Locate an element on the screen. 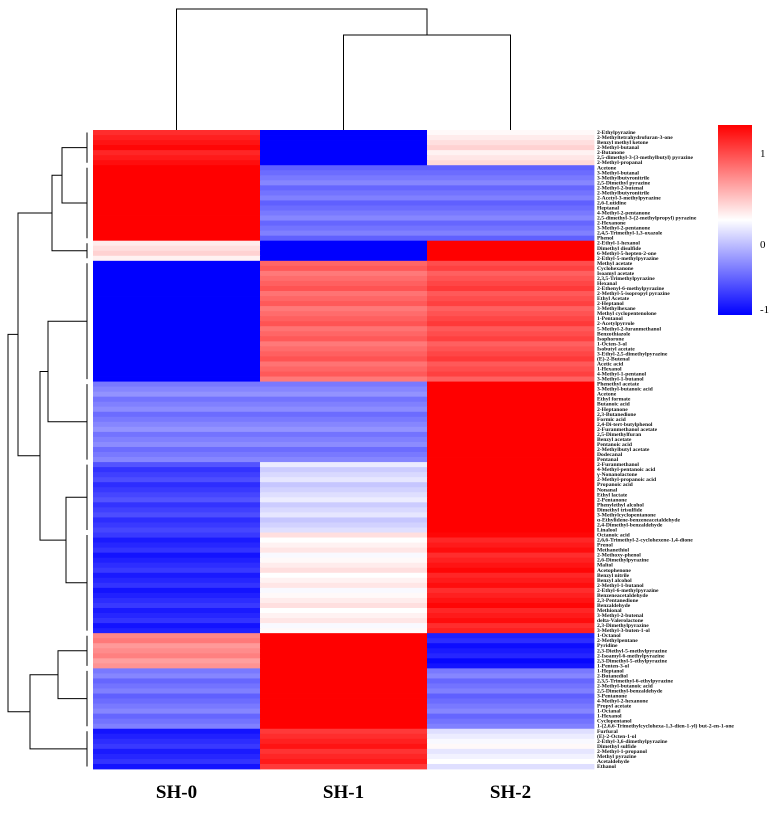 This screenshot has height=829, width=784. row-label: Phenethyl acetate is located at coordinates (618, 385).